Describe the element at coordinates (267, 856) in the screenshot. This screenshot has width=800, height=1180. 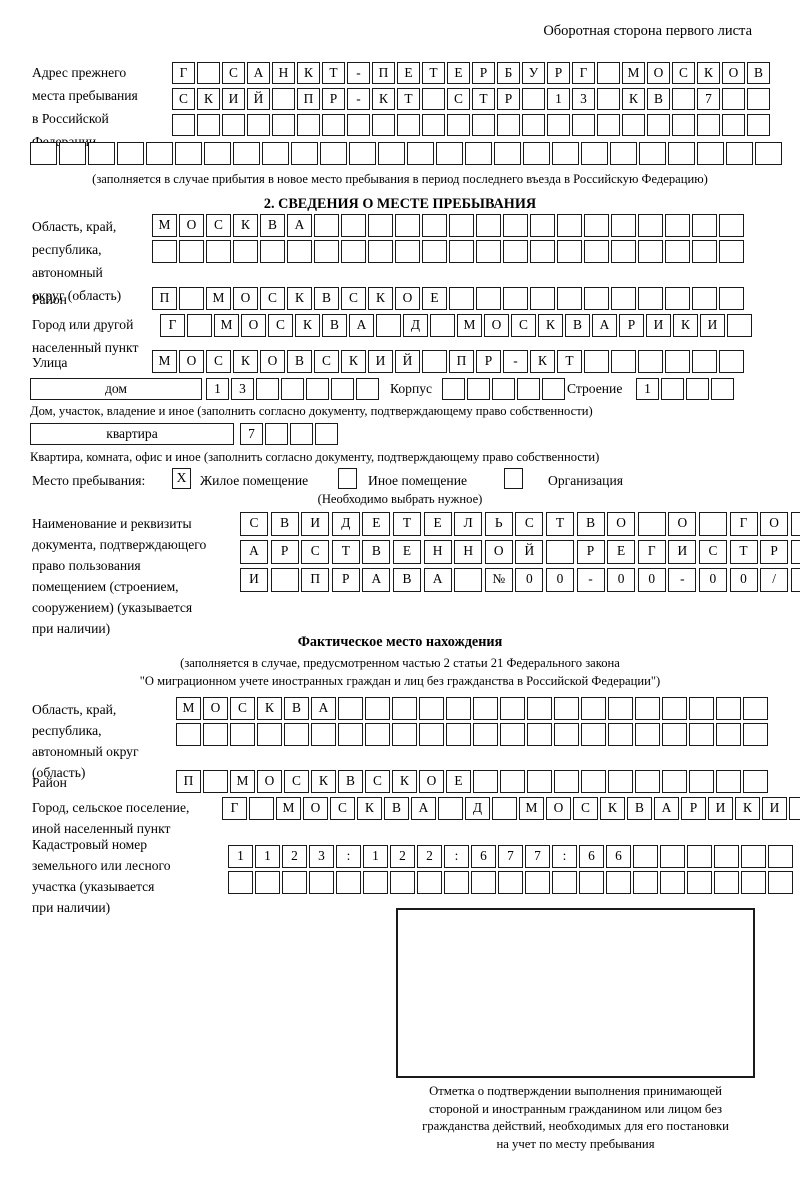
I see `cadastral-r1-cell-2: 1` at that location.